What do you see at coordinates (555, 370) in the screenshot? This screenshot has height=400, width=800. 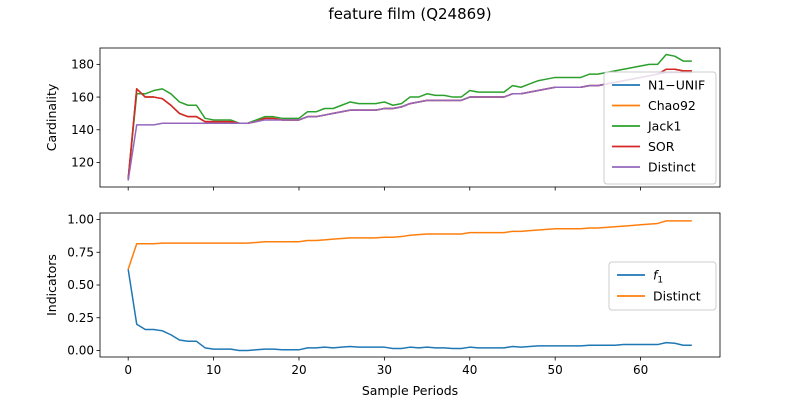 I see `x-tick-label: 50` at bounding box center [555, 370].